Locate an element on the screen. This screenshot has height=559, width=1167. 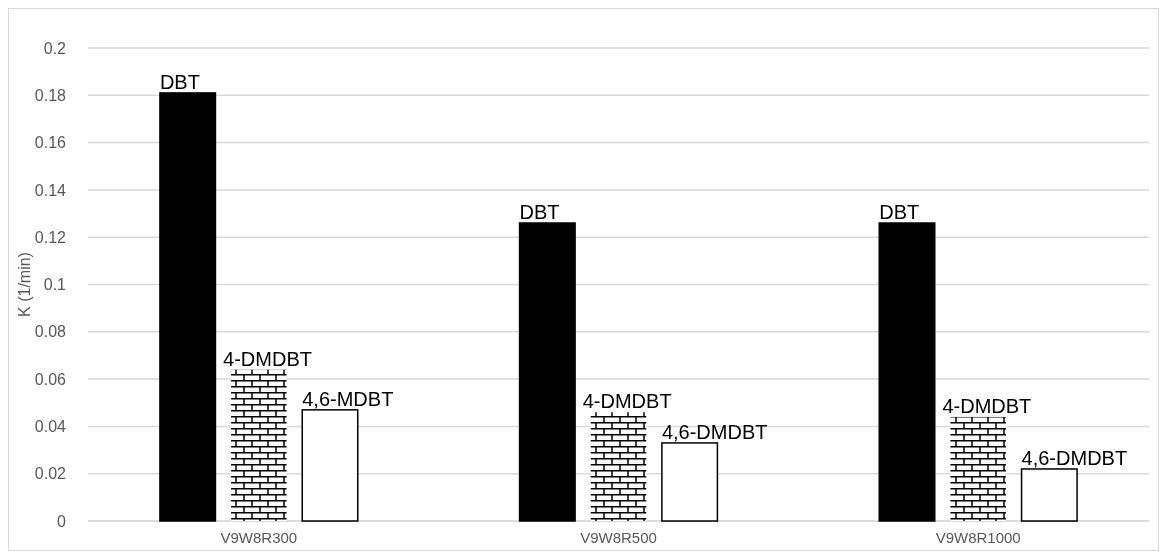
annotation: 4,6-MDBT is located at coordinates (348, 398).